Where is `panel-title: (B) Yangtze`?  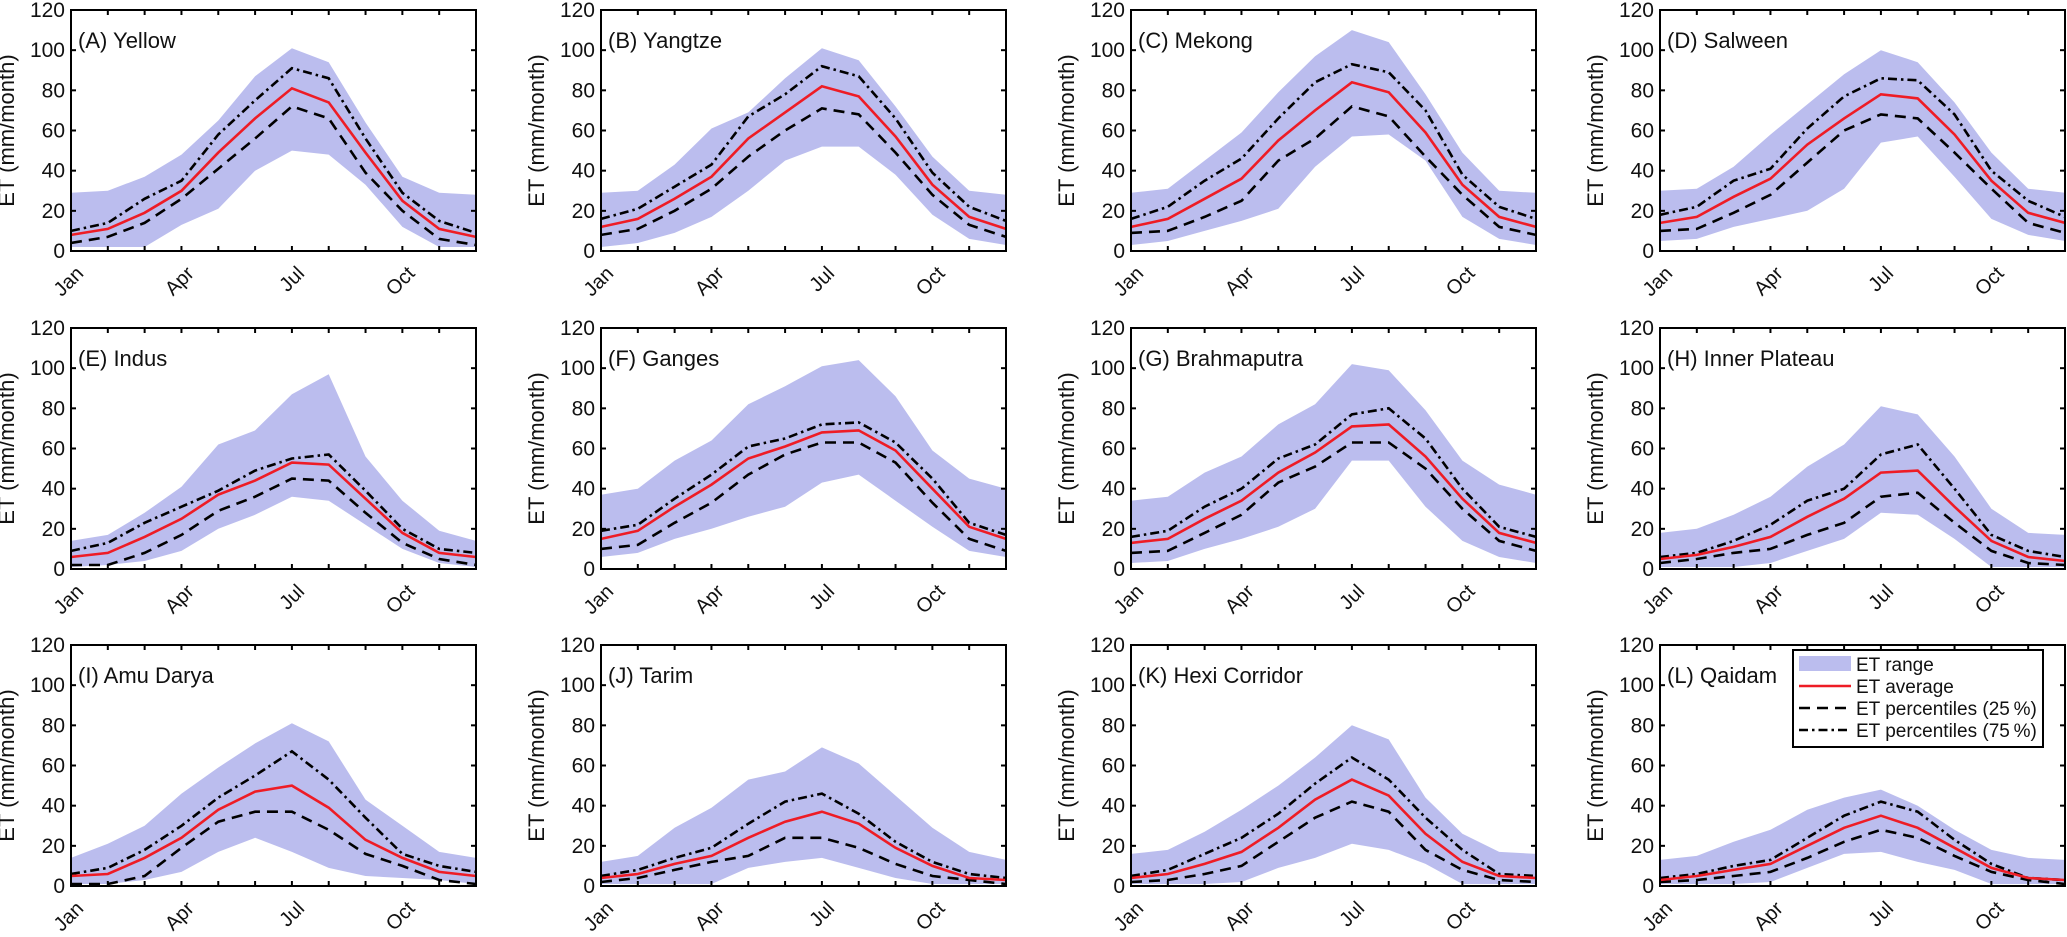 panel-title: (B) Yangtze is located at coordinates (665, 40).